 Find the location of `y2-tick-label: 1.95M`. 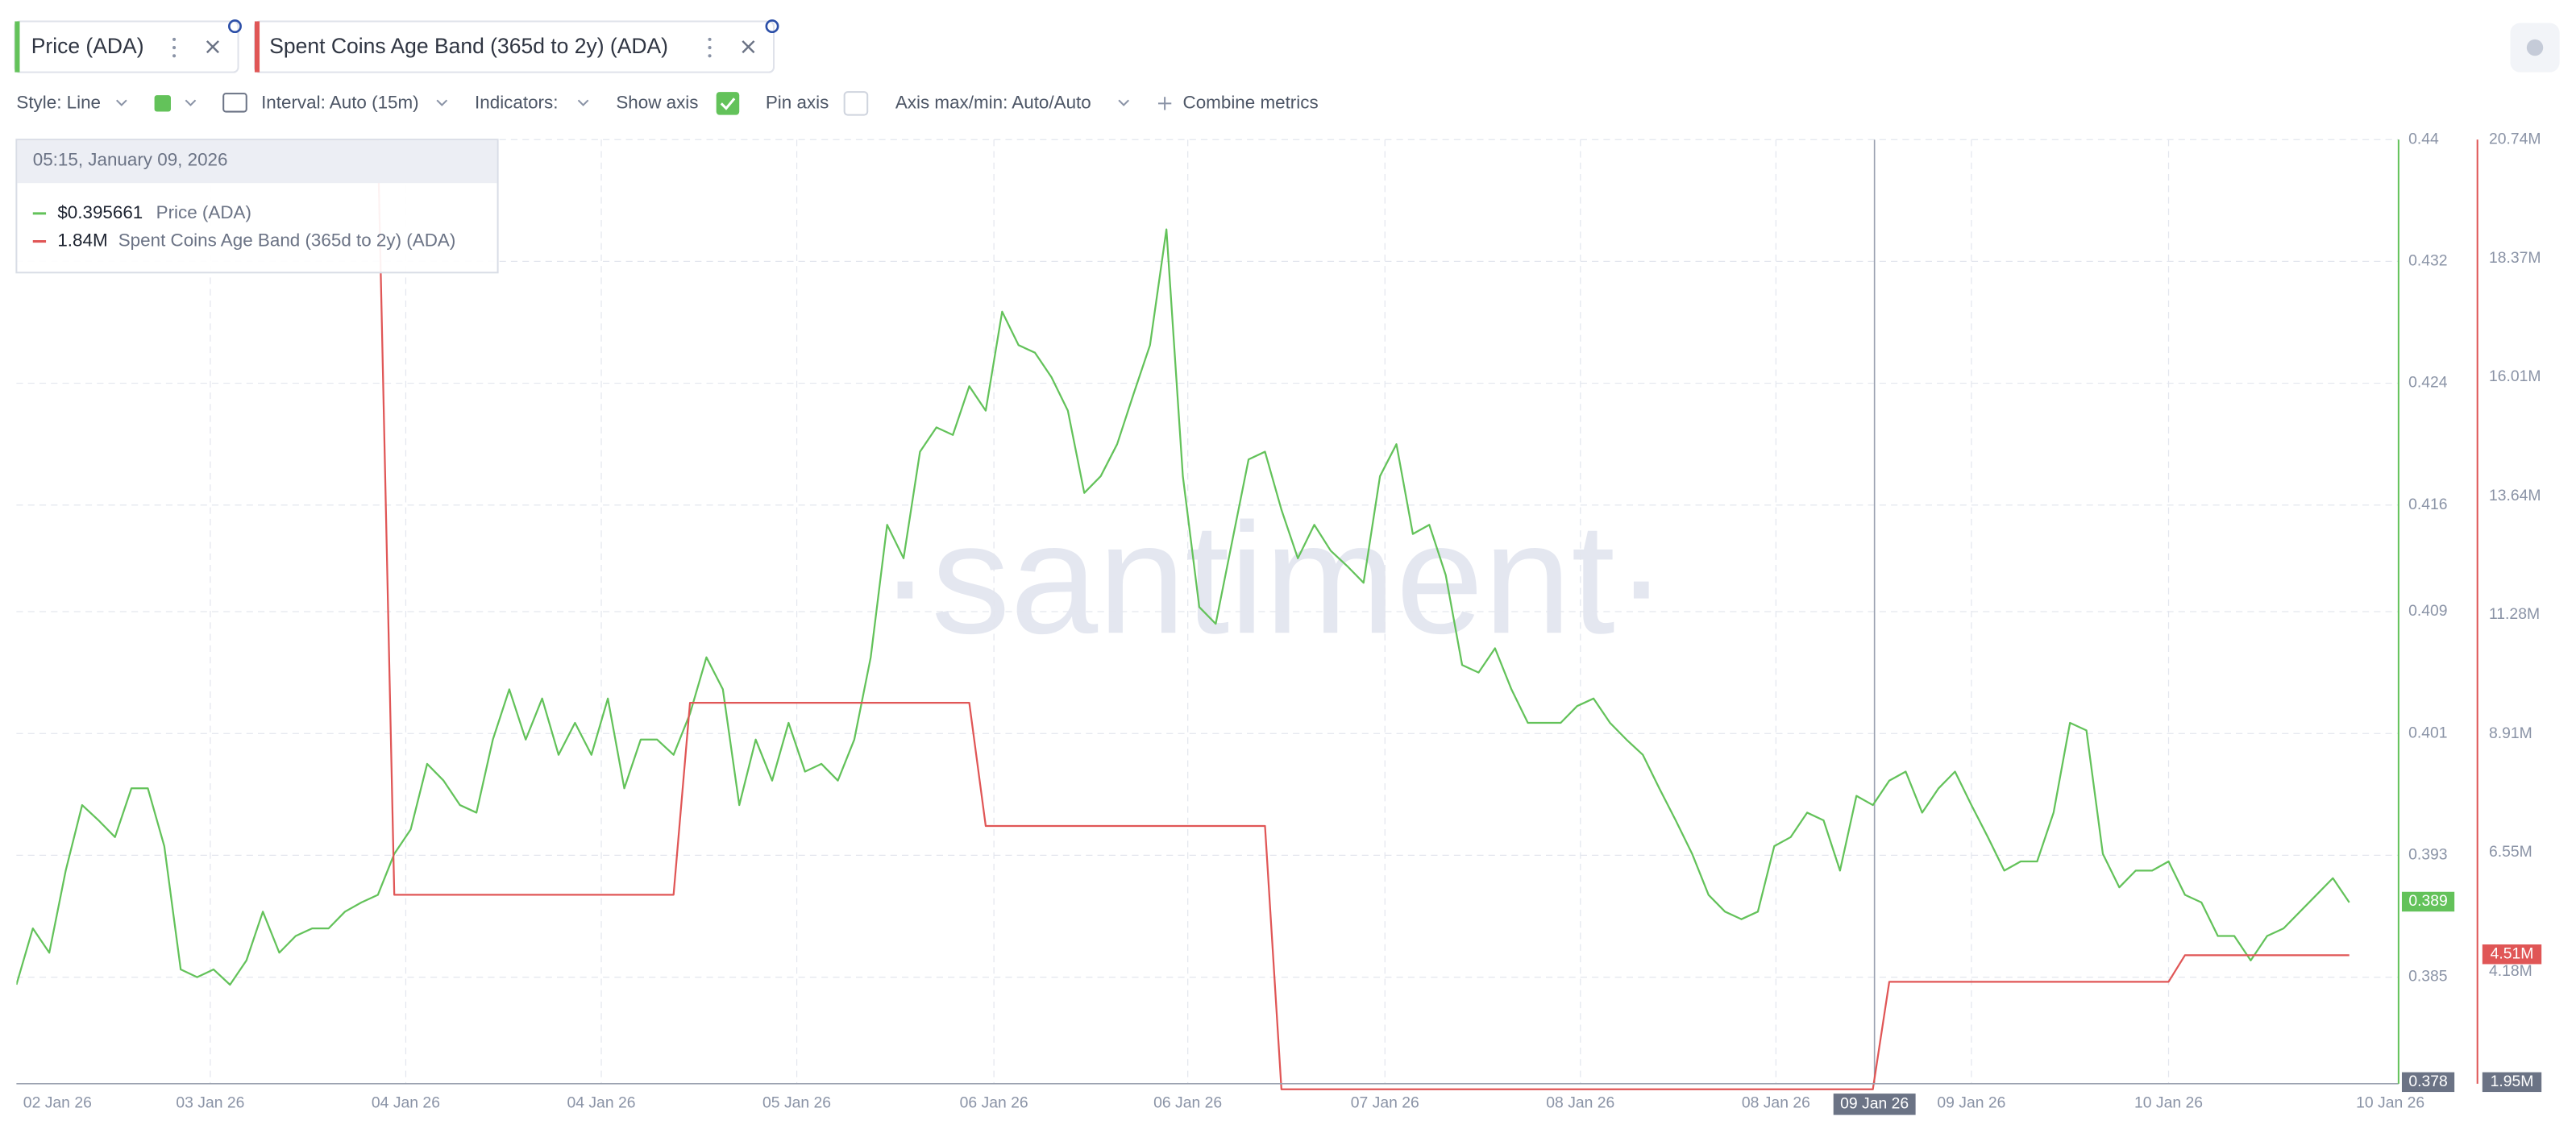

y2-tick-label: 1.95M is located at coordinates (2512, 1081).